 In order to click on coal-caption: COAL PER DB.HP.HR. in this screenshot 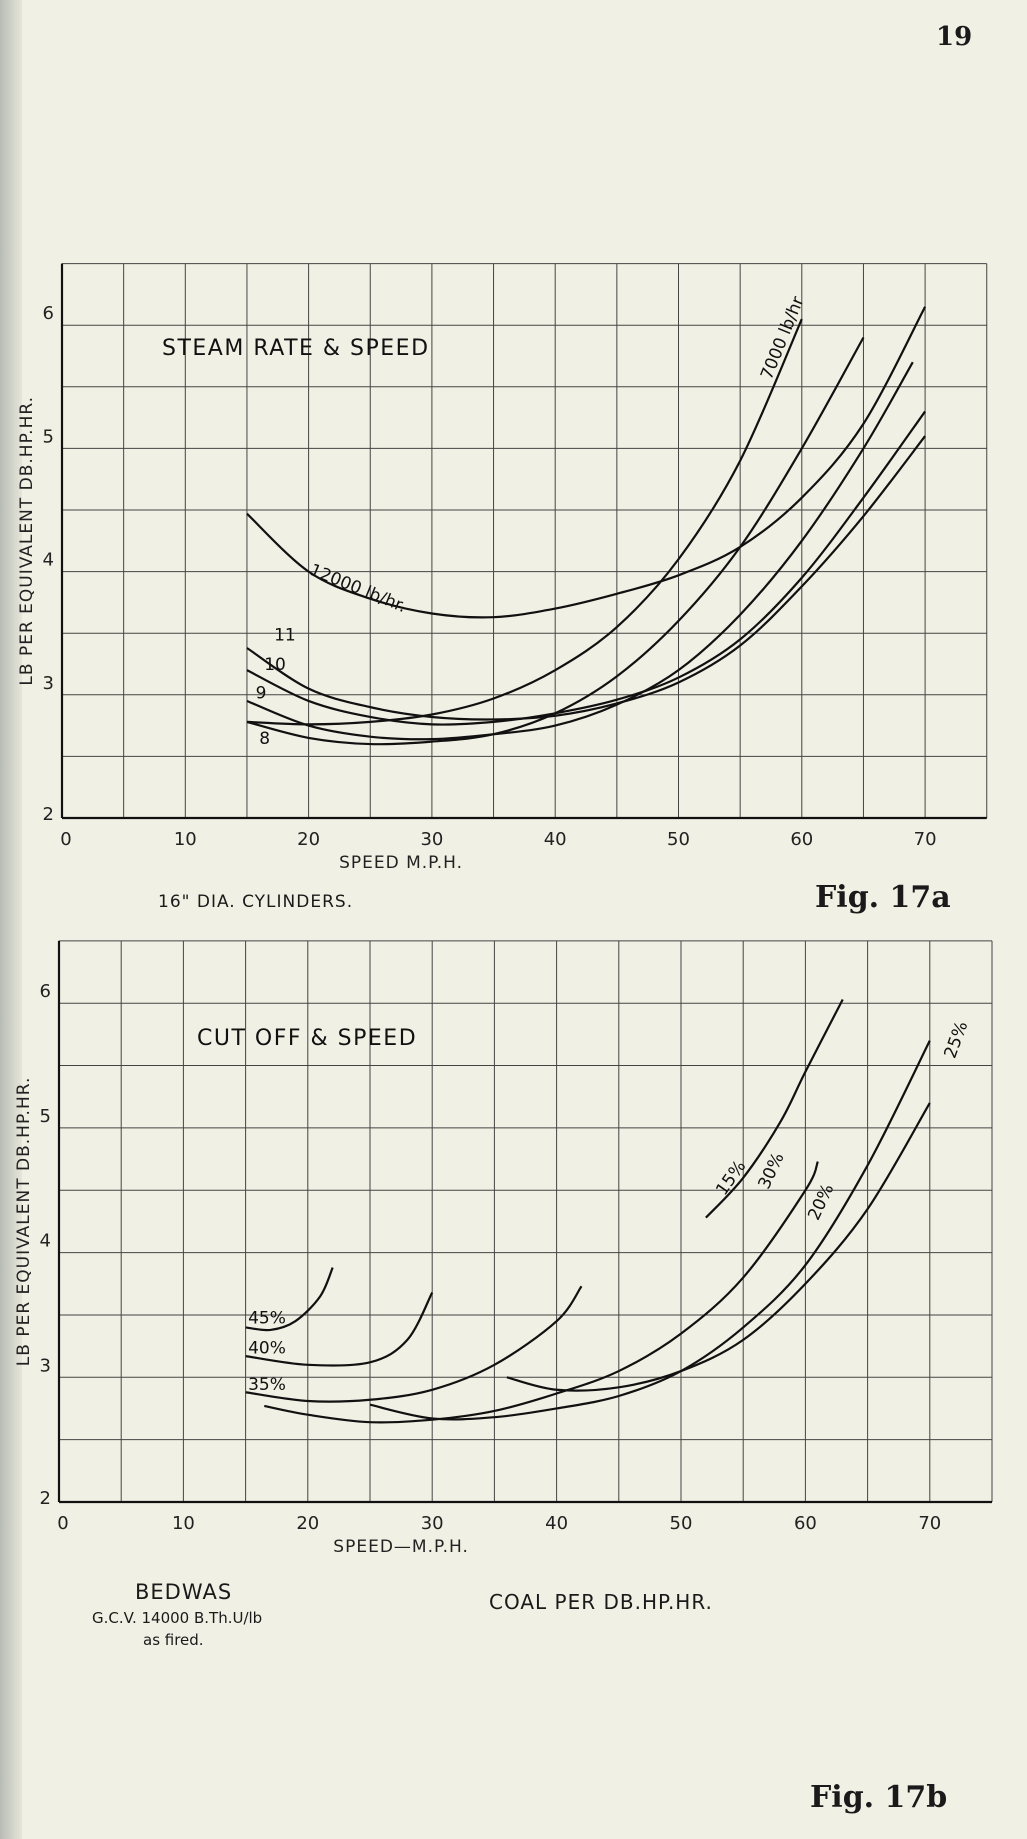, I will do `click(601, 1602)`.